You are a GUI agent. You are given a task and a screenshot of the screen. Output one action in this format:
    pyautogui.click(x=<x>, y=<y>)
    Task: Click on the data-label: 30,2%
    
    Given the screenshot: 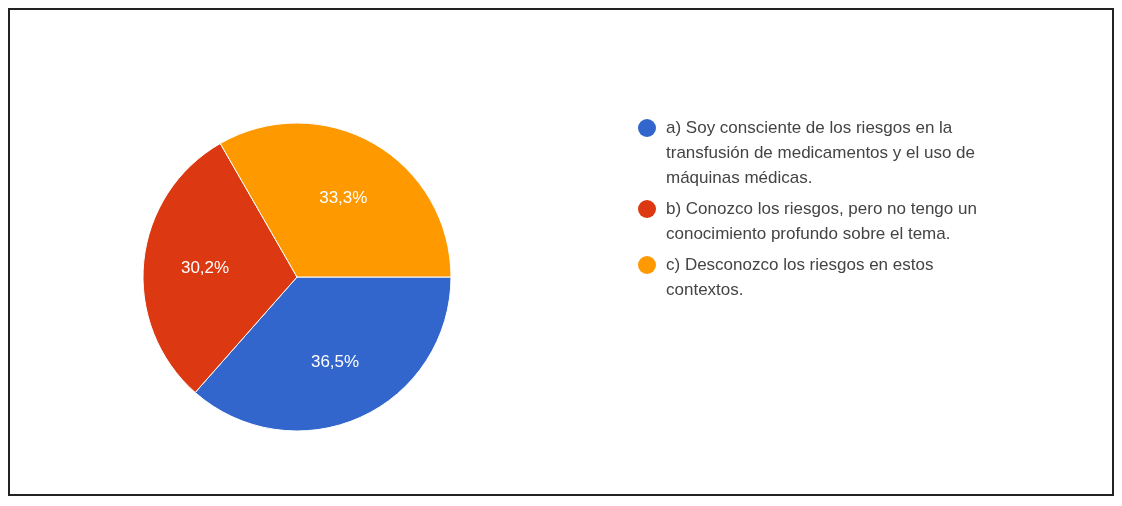 What is the action you would take?
    pyautogui.click(x=205, y=268)
    